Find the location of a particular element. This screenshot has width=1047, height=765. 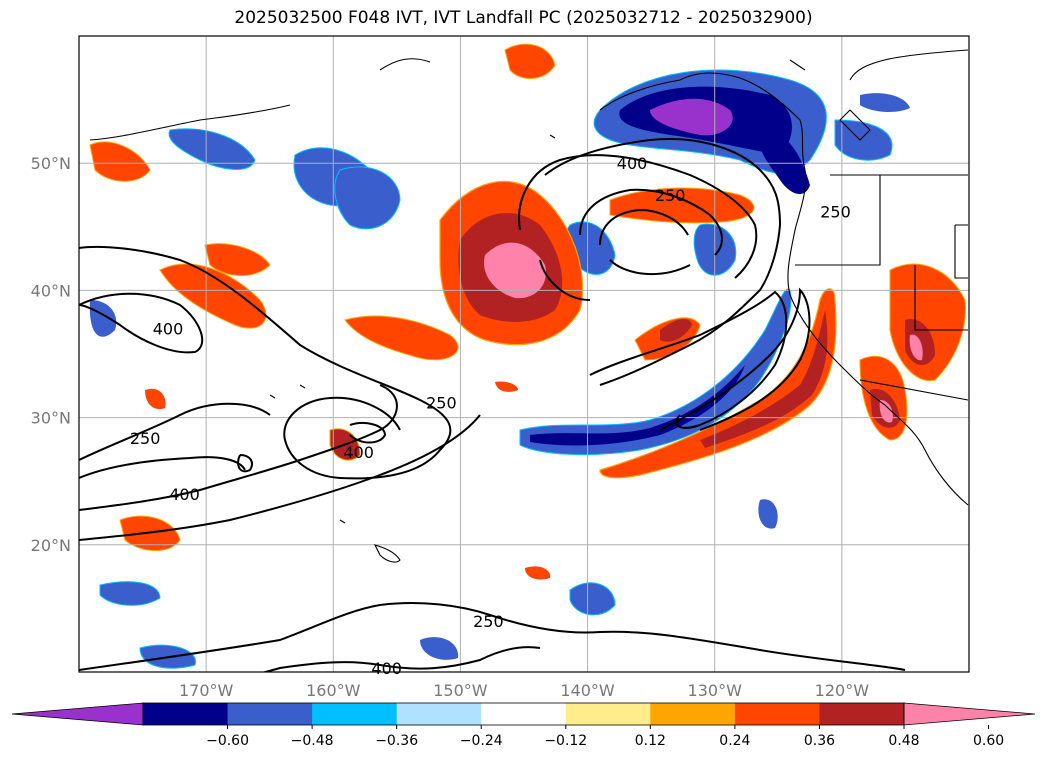

lon-label-5: 120°W is located at coordinates (842, 690).